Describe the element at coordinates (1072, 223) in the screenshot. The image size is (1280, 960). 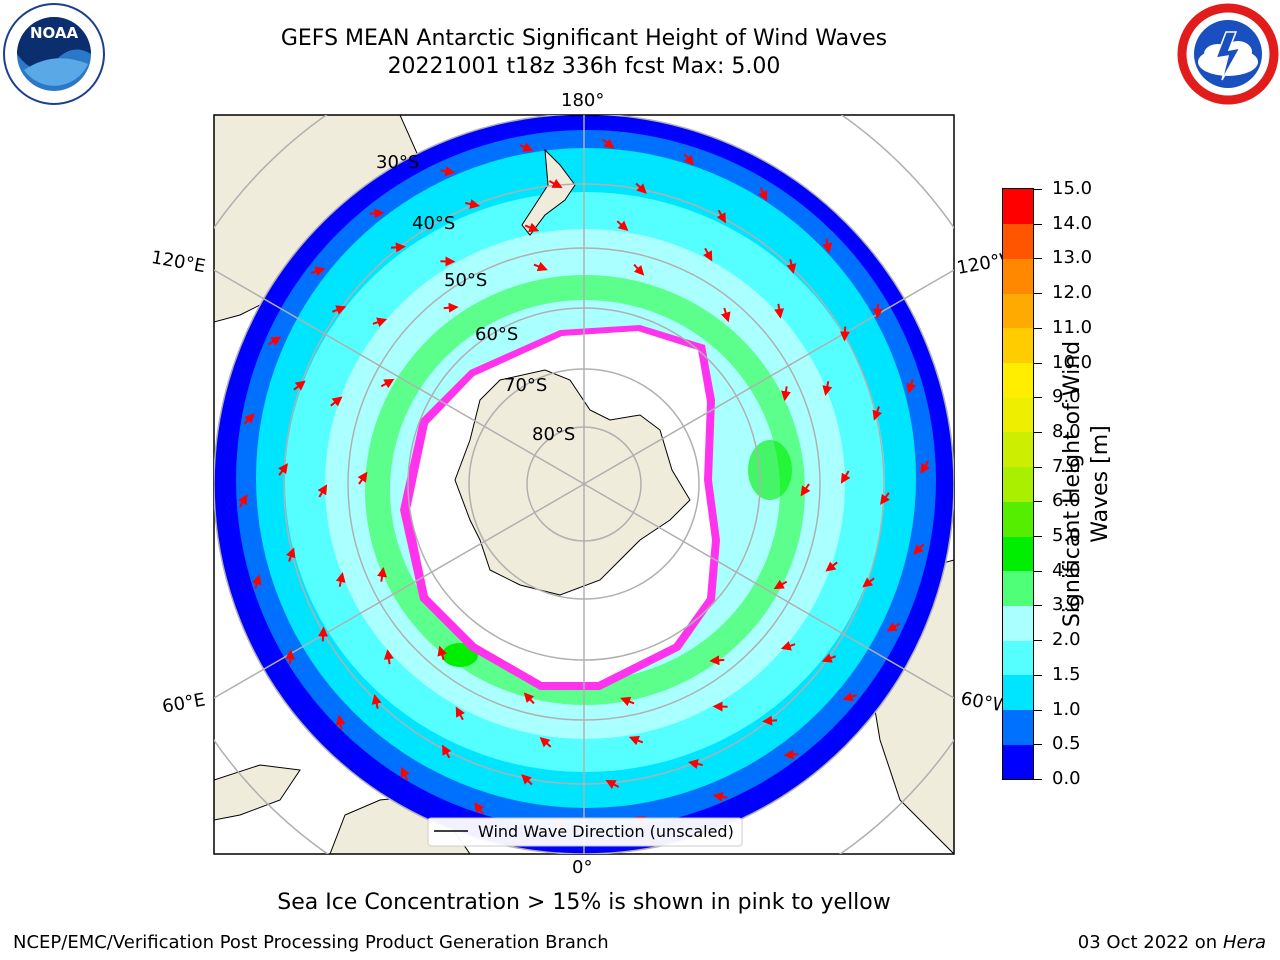
I see `colorbar-tick-label: 14.0` at that location.